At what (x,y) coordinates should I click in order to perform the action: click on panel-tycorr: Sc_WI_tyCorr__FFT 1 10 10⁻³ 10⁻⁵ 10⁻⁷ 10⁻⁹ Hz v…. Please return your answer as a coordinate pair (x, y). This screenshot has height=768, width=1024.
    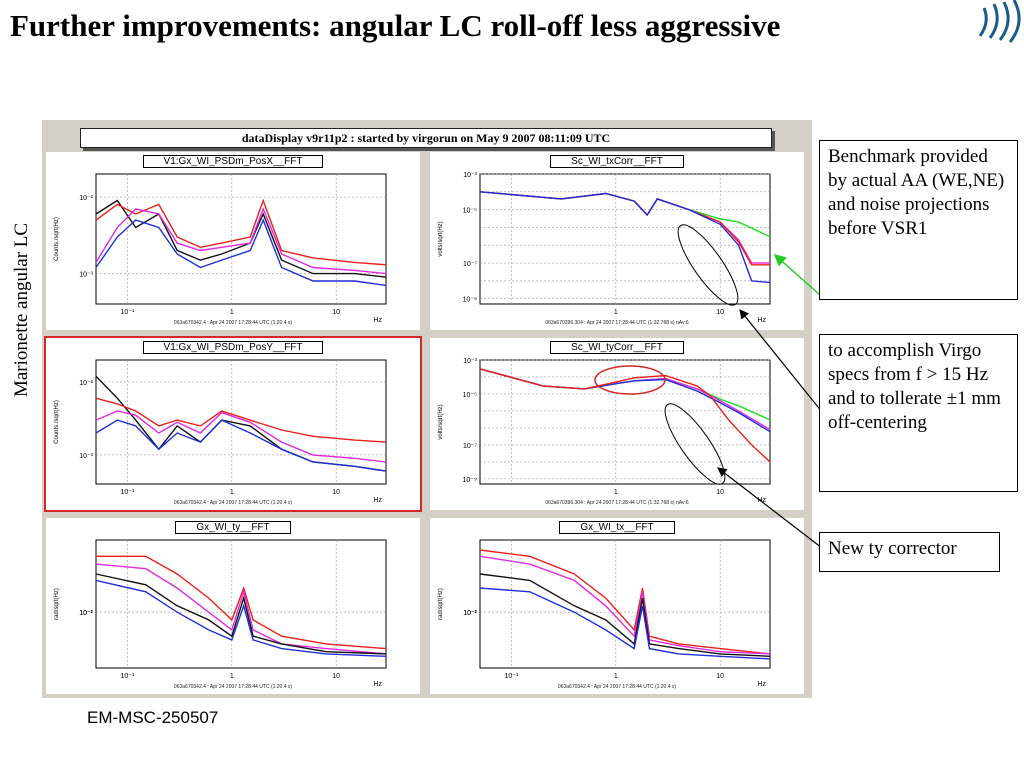
    Looking at the image, I should click on (617, 424).